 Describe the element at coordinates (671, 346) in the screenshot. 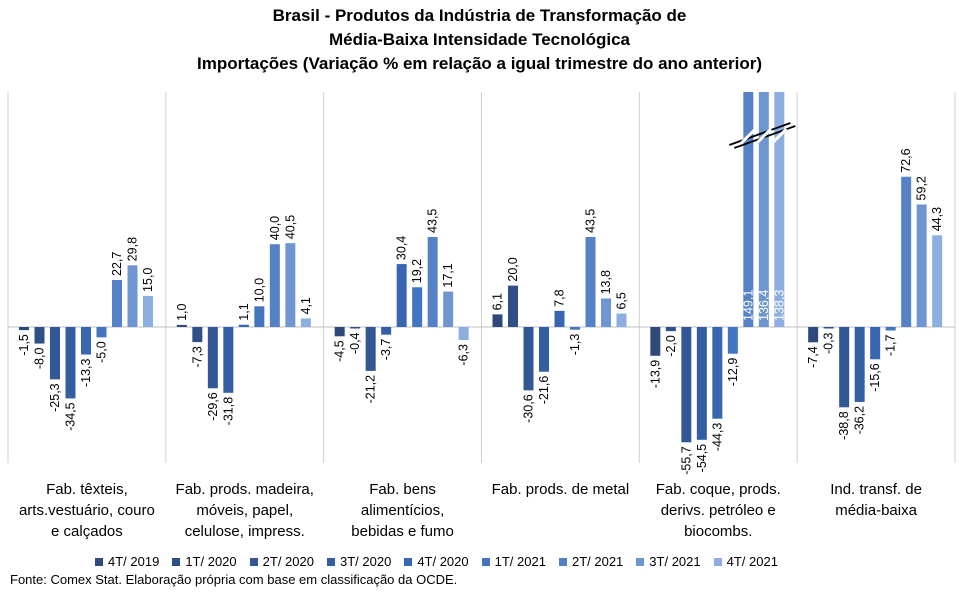

I see `data-label: -2,0` at that location.